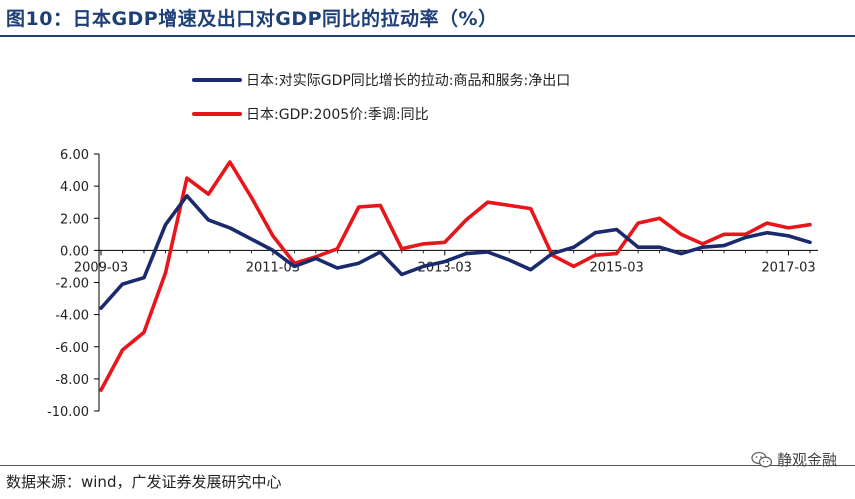 Image resolution: width=855 pixels, height=499 pixels. I want to click on x-tick-label: 2009-03, so click(101, 267).